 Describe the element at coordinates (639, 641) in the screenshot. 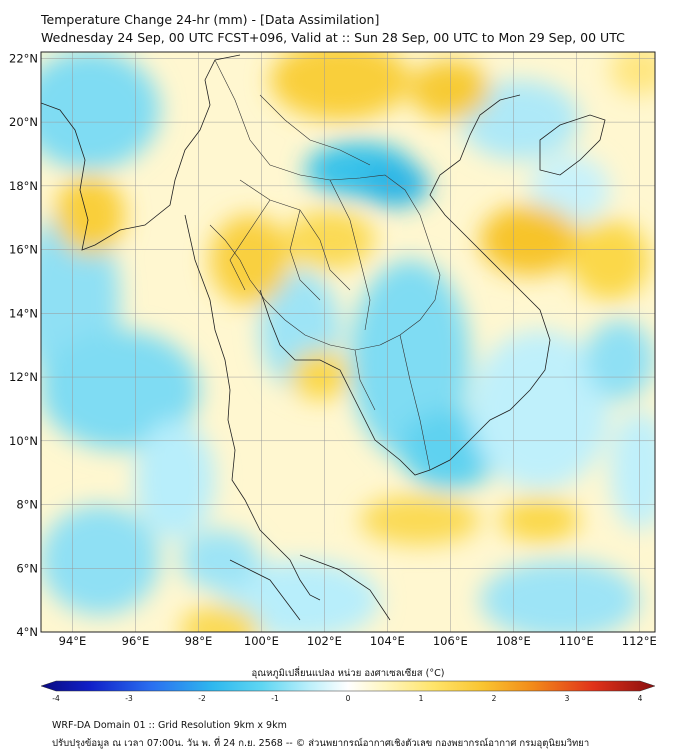

I see `longitude-label: 112°E` at that location.